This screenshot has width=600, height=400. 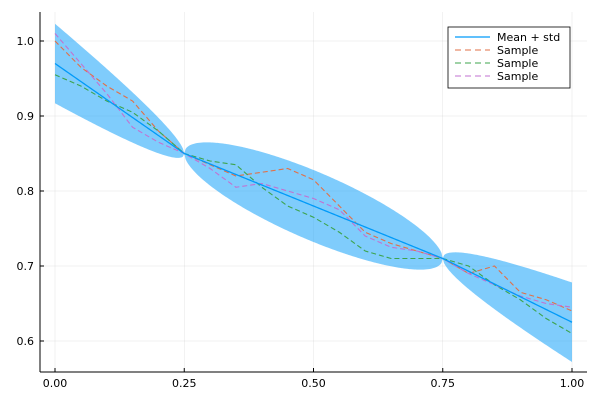 I want to click on x-tick-label: 0.00, so click(x=55, y=383).